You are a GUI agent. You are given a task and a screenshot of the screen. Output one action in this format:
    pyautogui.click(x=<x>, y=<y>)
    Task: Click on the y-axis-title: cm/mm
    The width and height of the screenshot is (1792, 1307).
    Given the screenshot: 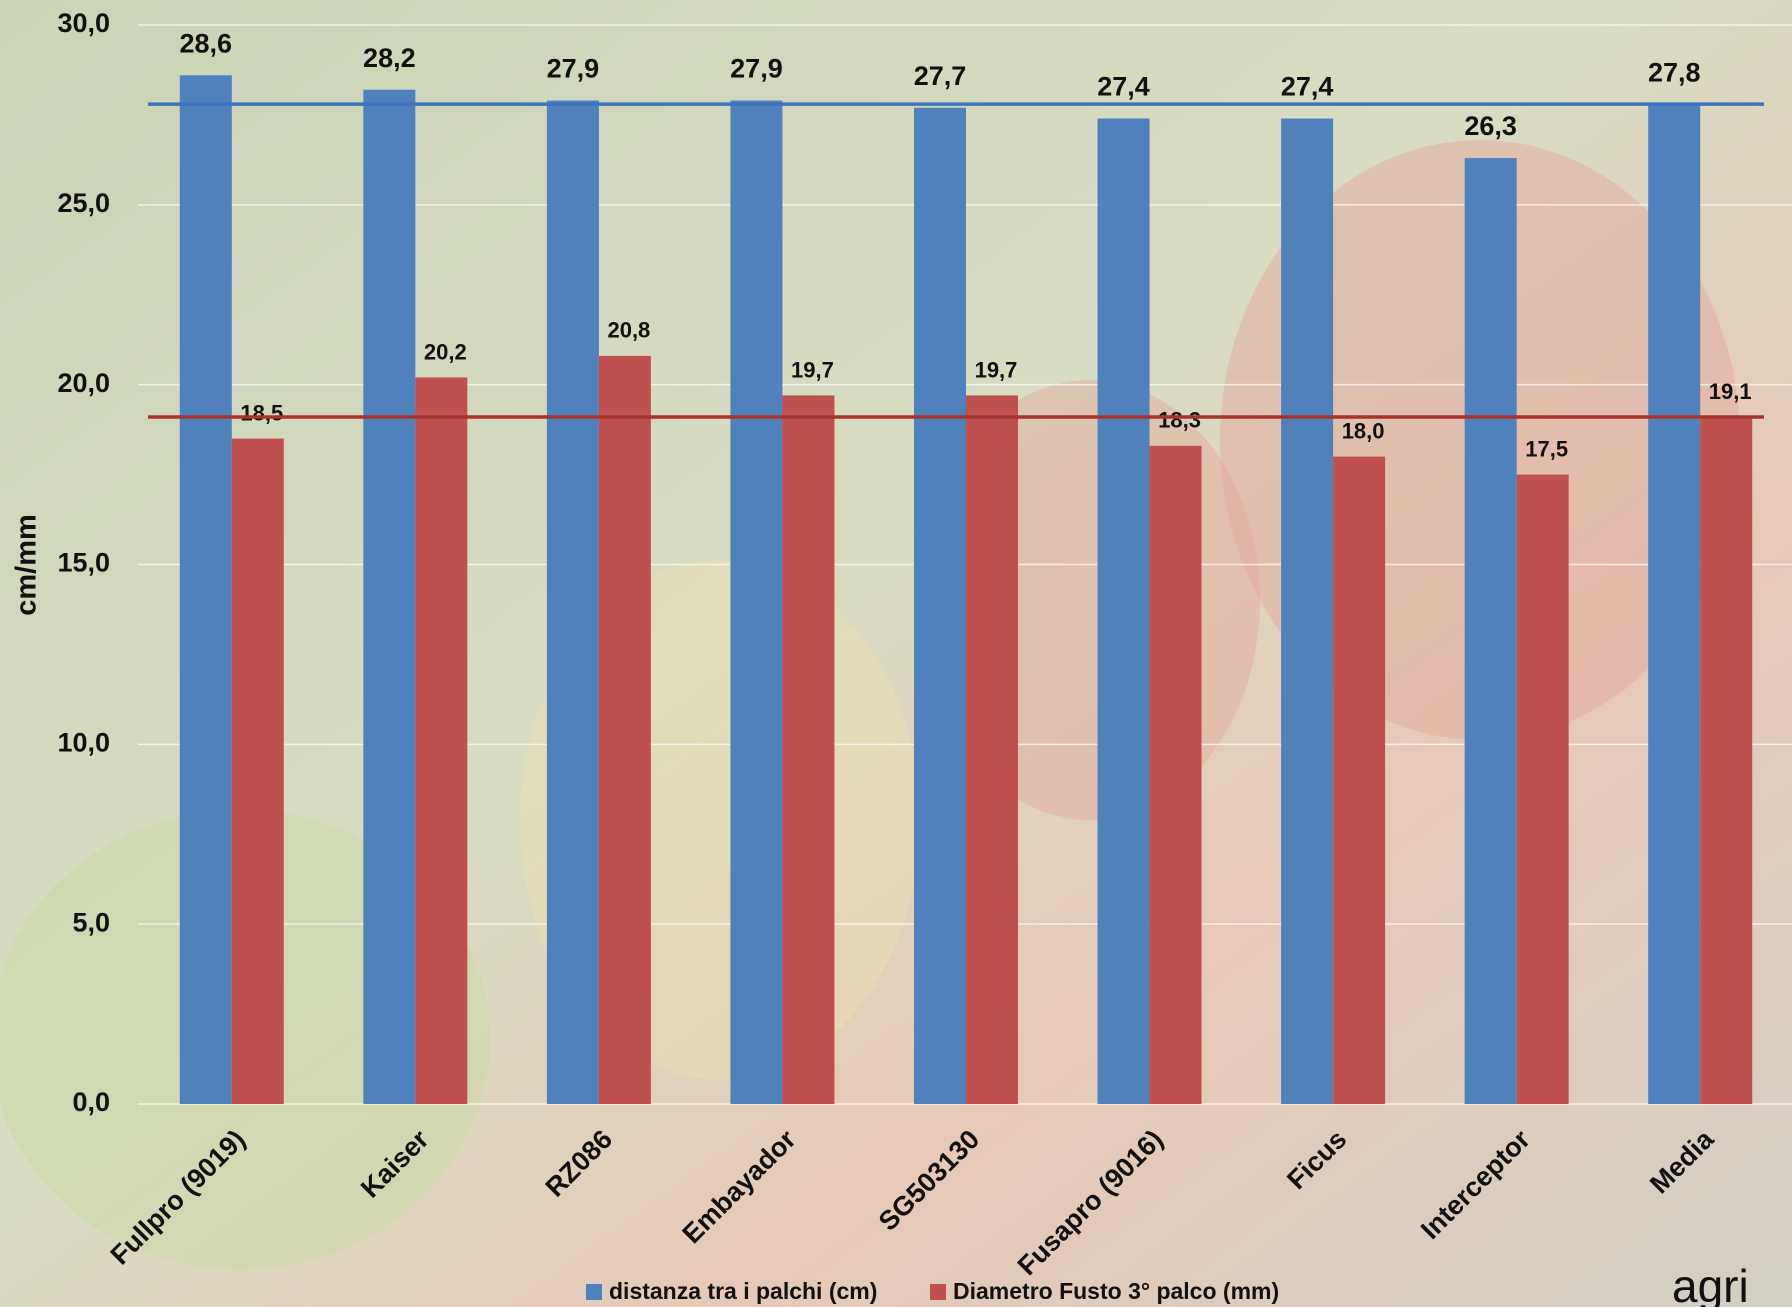 What is the action you would take?
    pyautogui.click(x=27, y=565)
    